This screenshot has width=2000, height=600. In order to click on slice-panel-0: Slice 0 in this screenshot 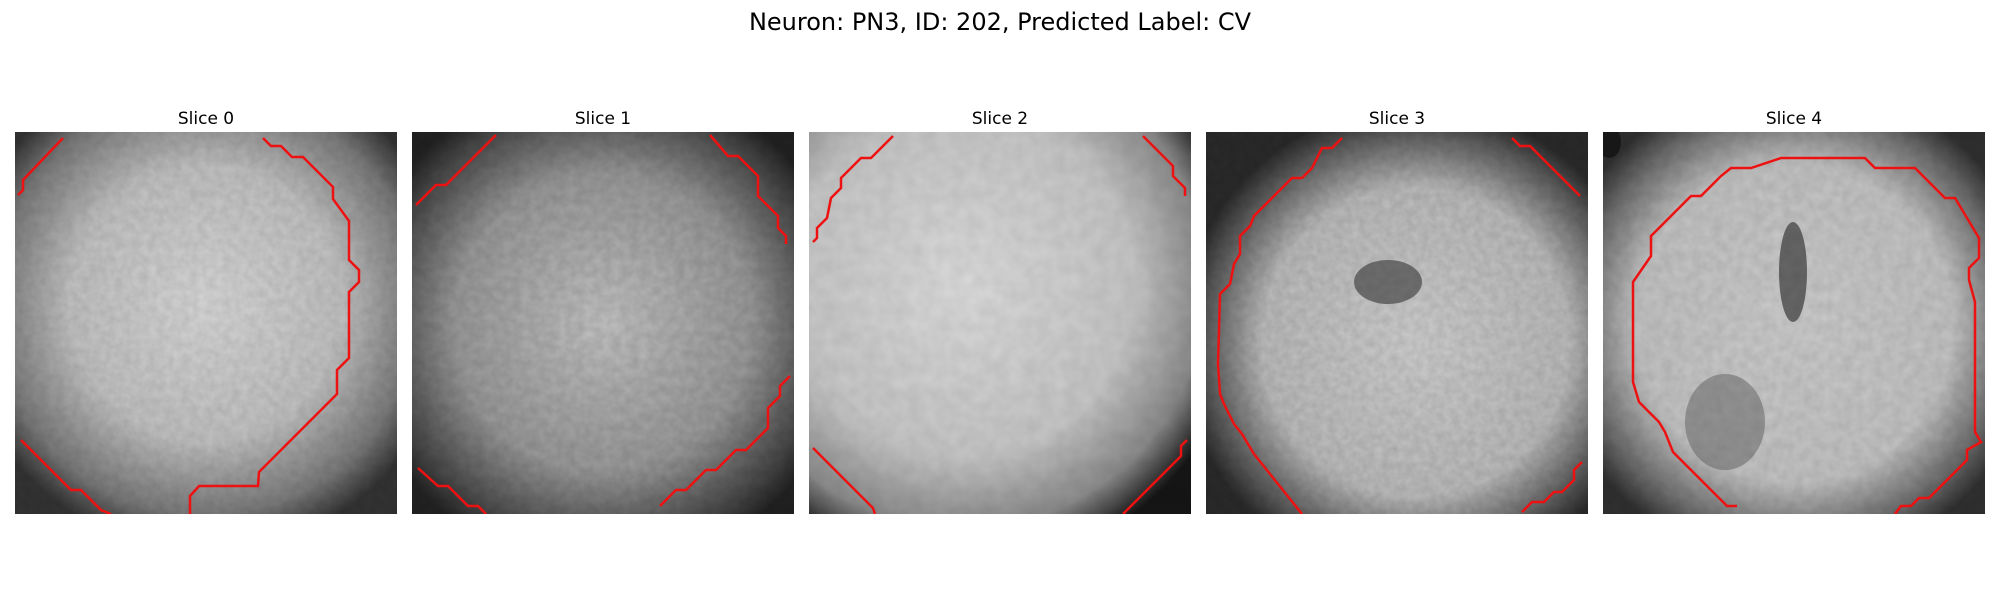, I will do `click(206, 310)`.